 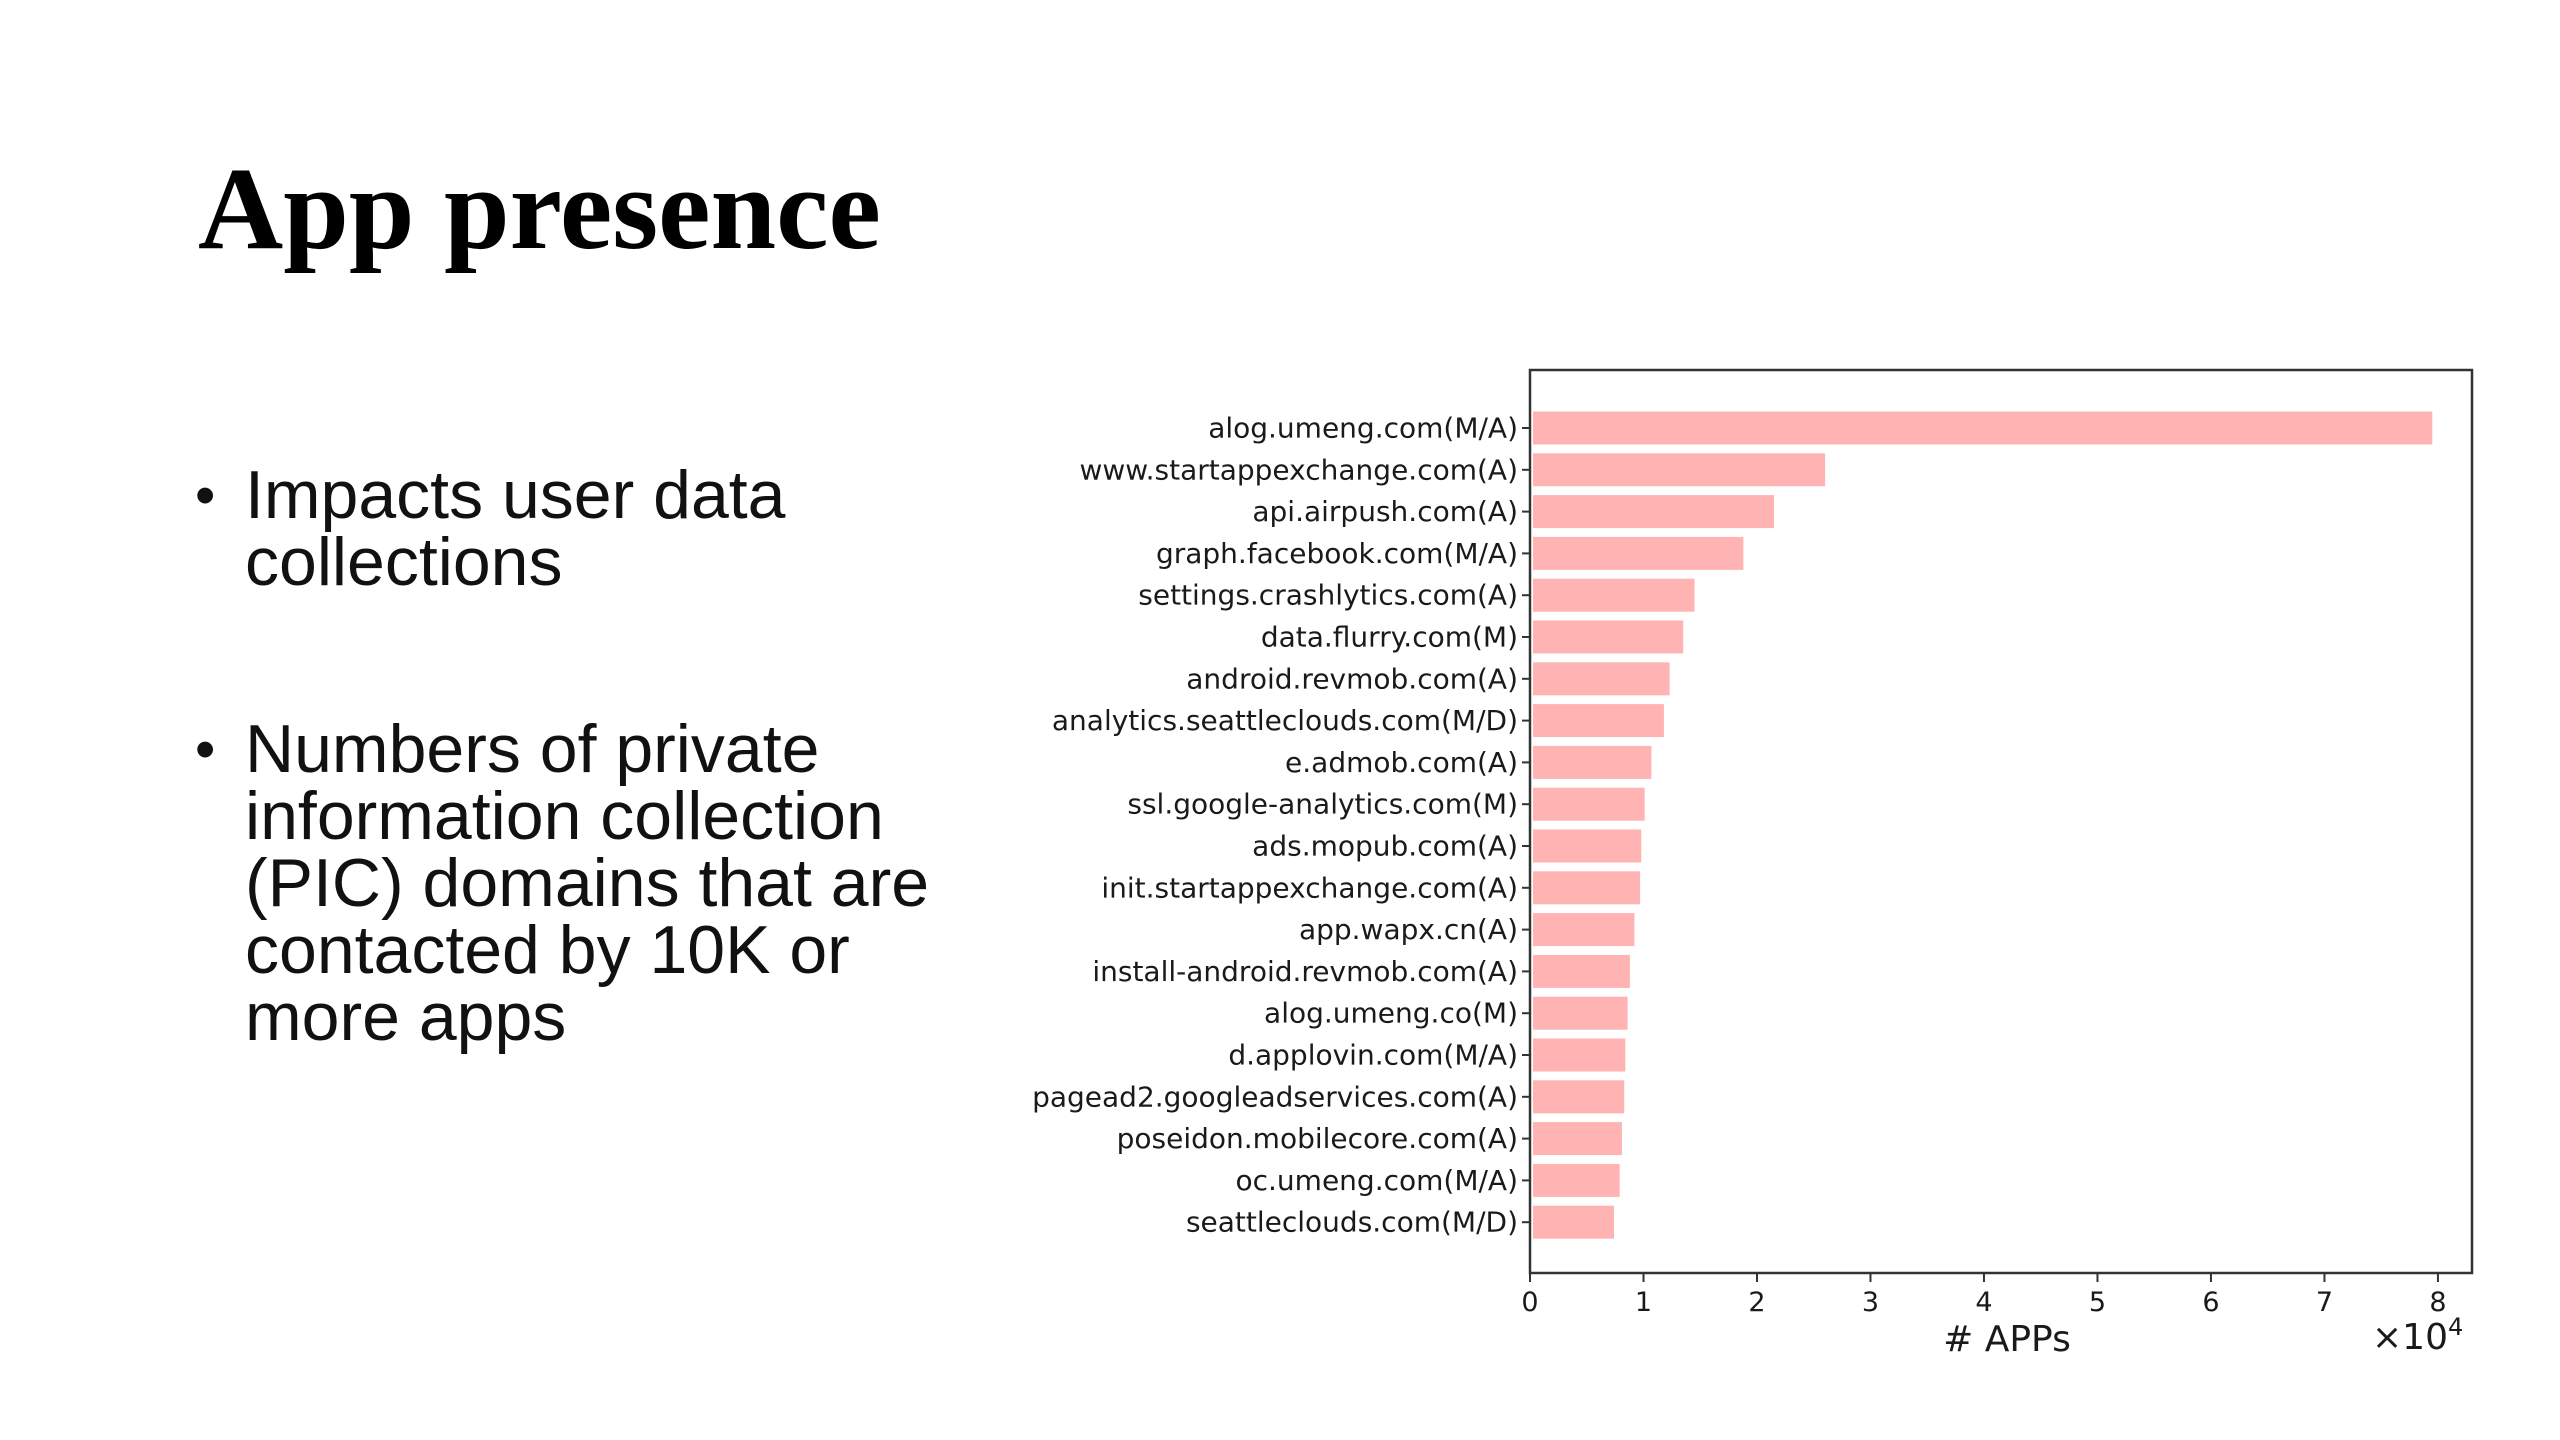 I want to click on x-axis-multiplier: ×10⁴, so click(x=2417, y=1335).